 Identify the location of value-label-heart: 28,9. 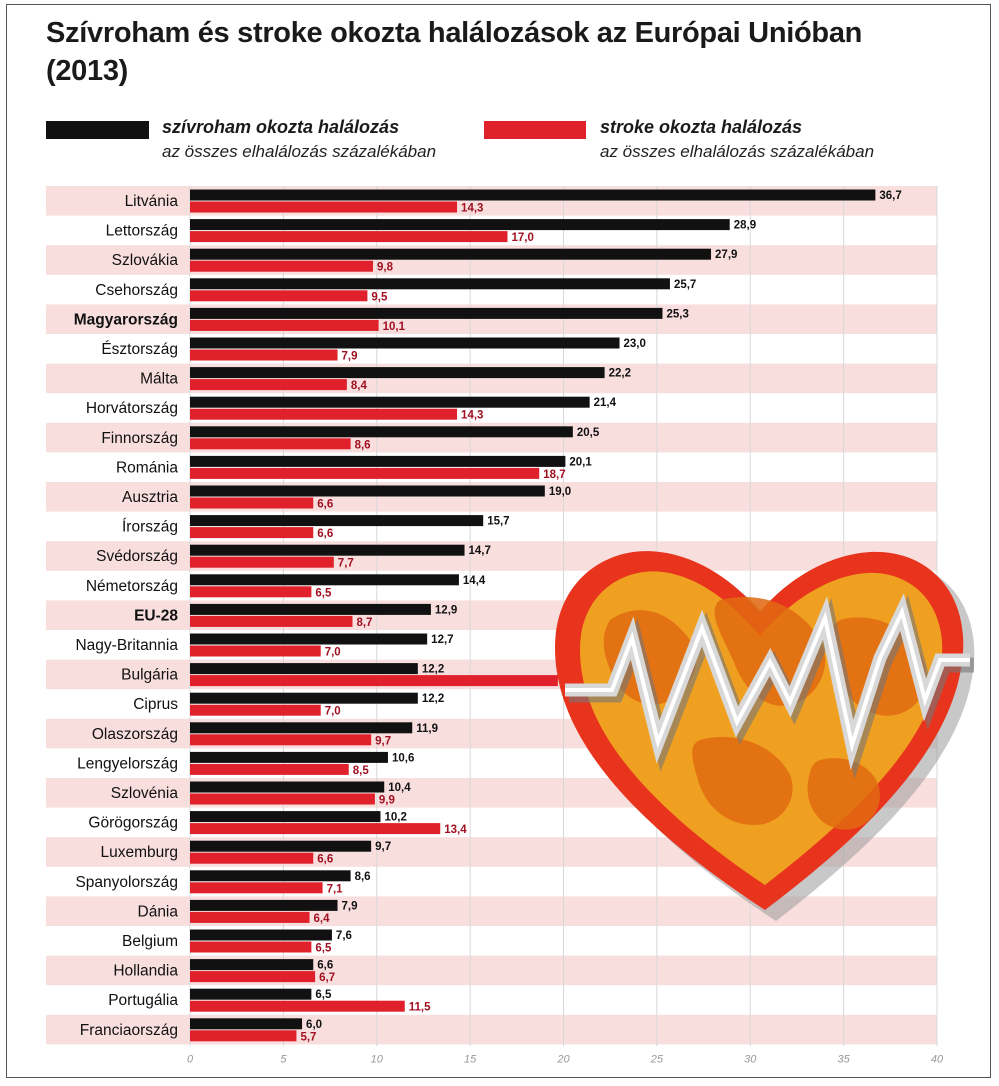
(745, 226).